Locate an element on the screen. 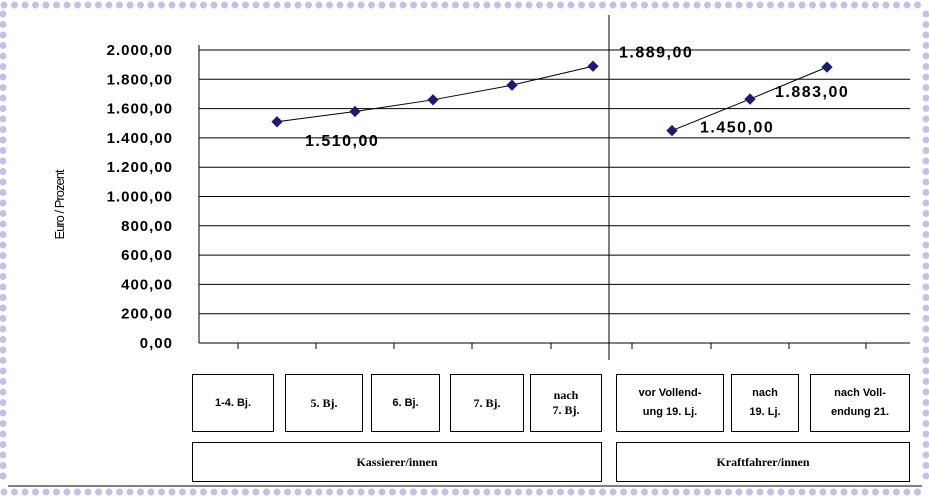 This screenshot has width=929, height=496. data-label: 1.450,00 is located at coordinates (737, 128).